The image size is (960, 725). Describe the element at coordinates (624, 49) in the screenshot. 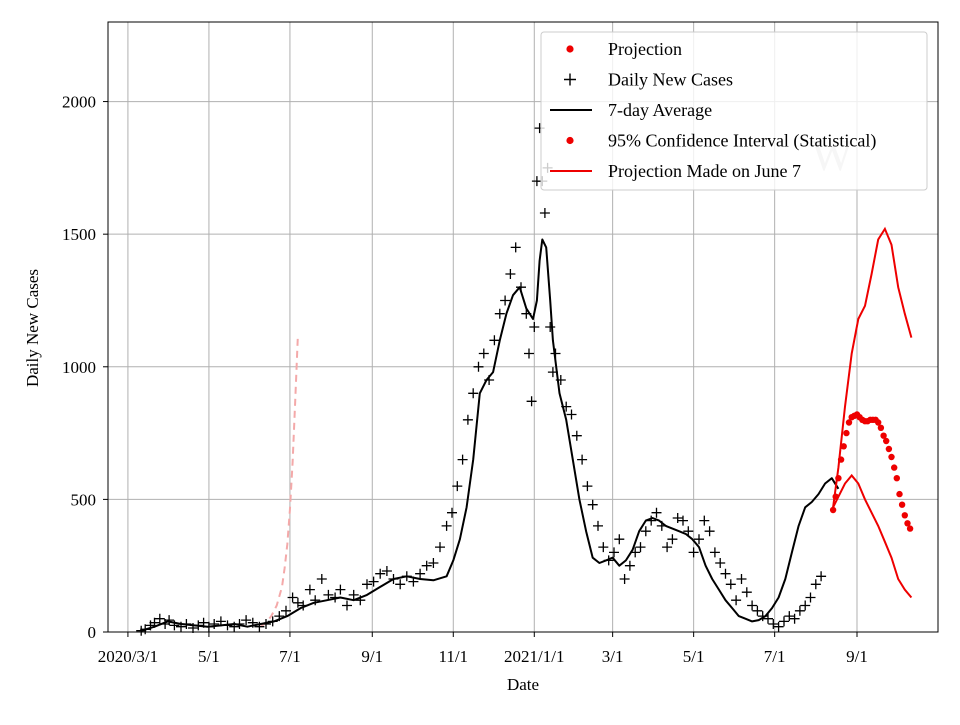

I see `legend-entry: Projection` at that location.